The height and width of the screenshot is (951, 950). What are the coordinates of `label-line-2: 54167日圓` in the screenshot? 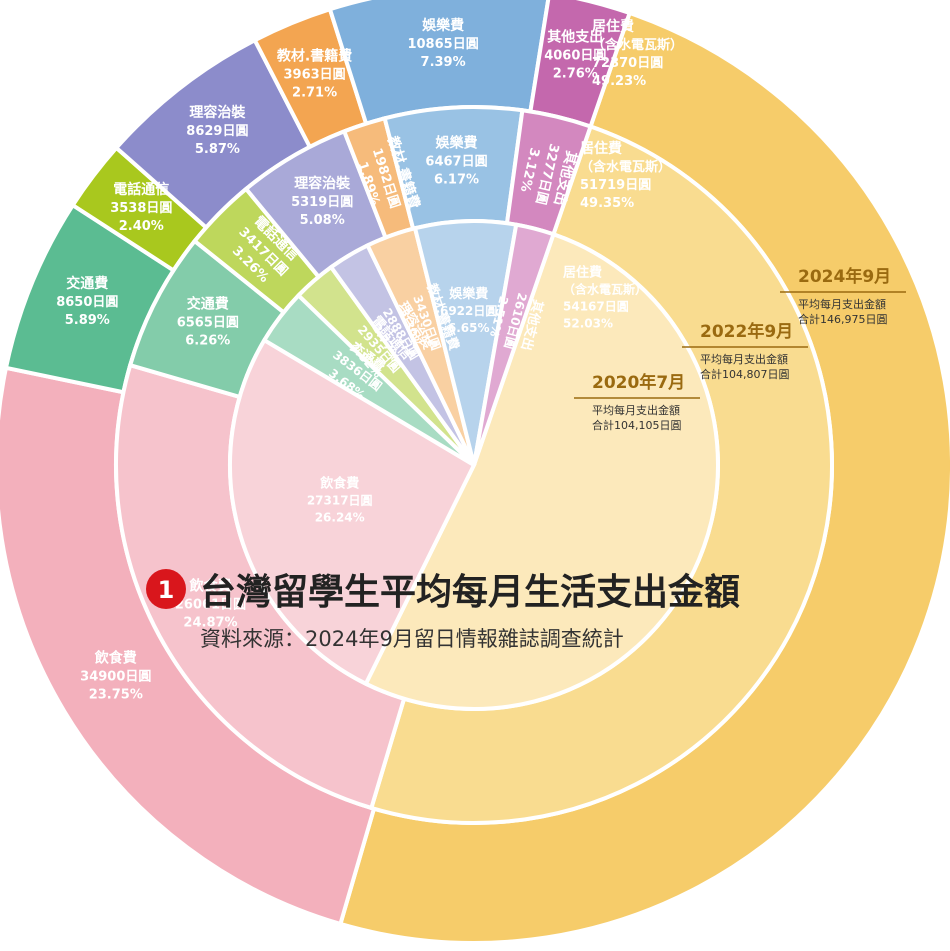 It's located at (596, 306).